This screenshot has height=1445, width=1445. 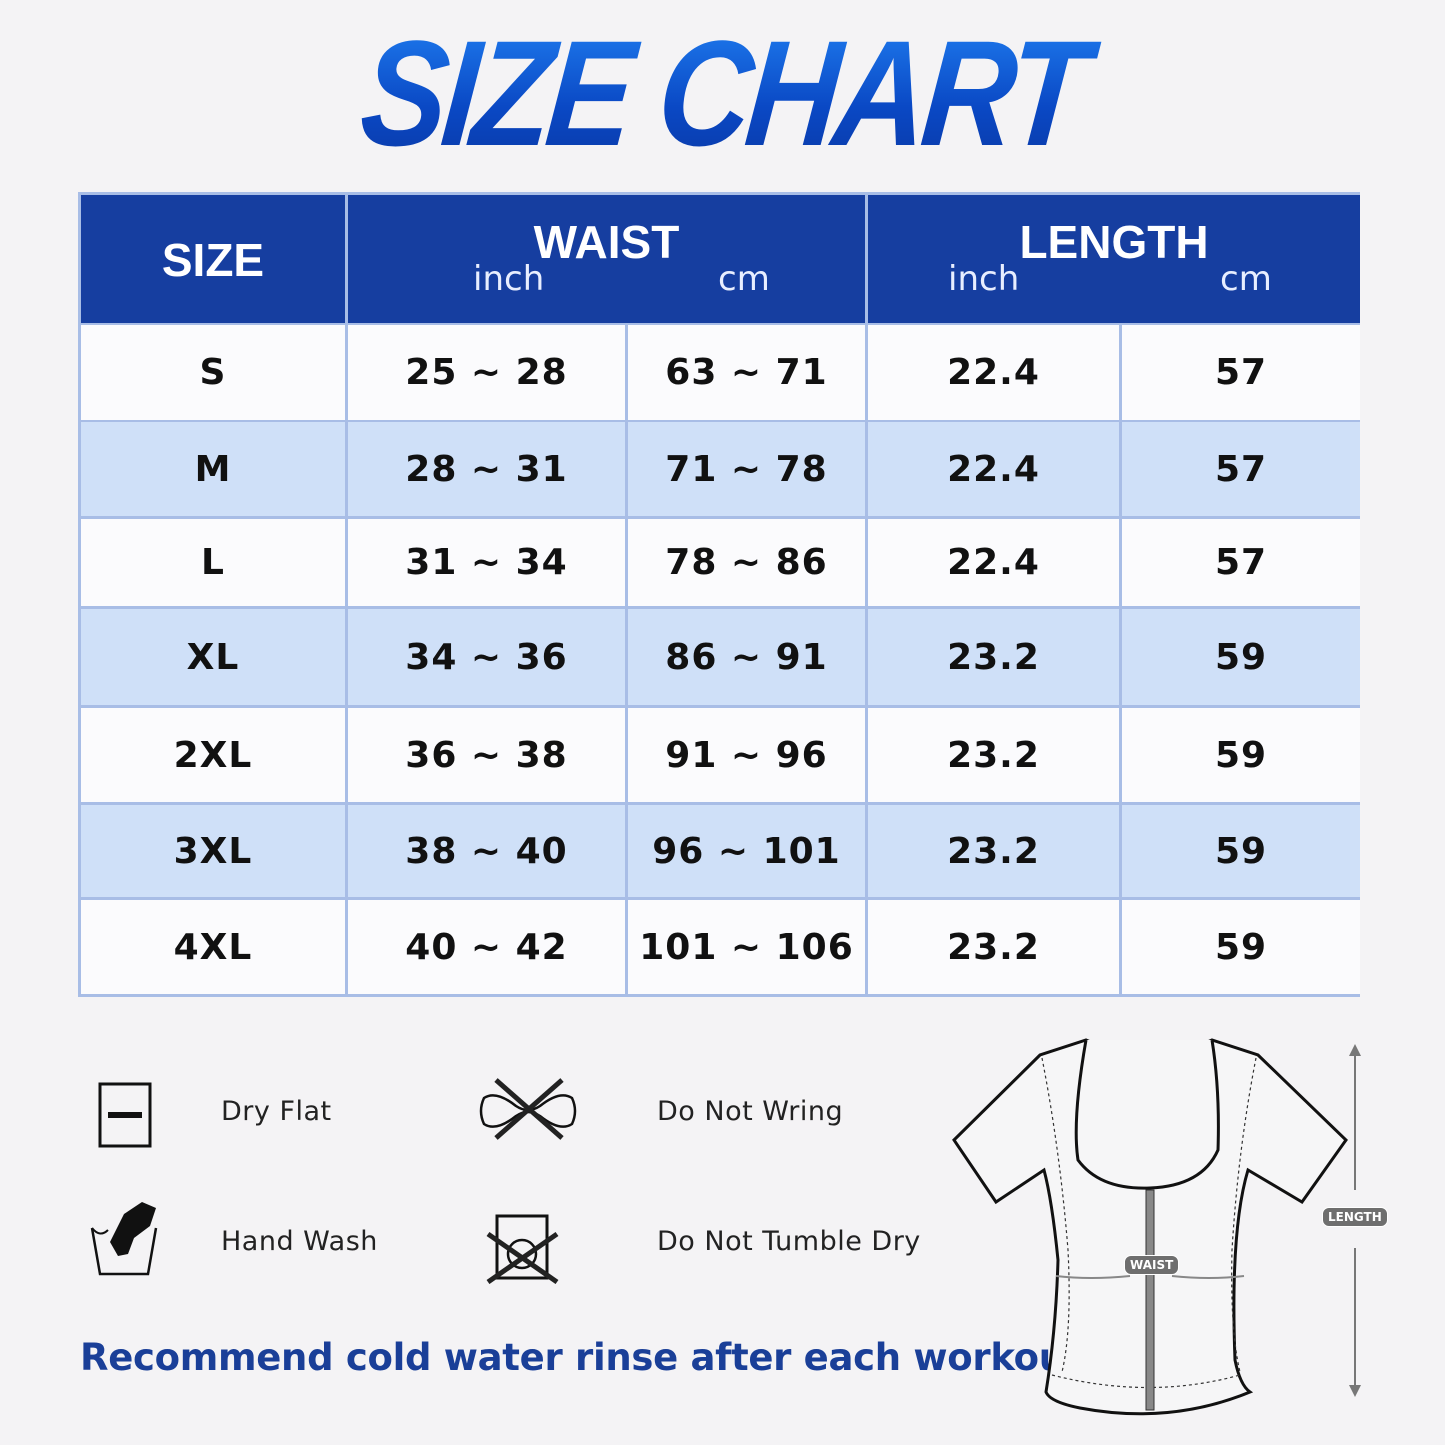 What do you see at coordinates (1152, 1265) in the screenshot?
I see `waist-label: WAIST` at bounding box center [1152, 1265].